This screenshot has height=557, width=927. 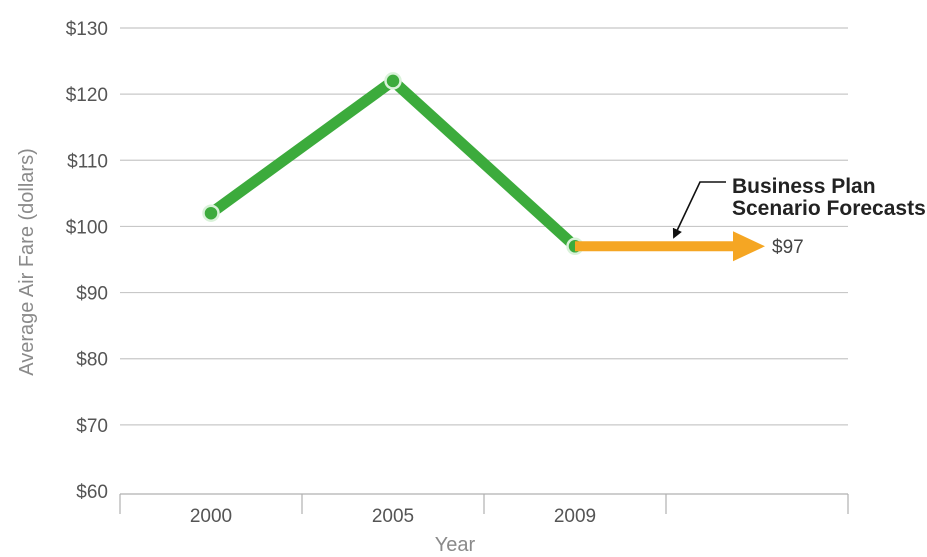 I want to click on y-tick-labels: $60 $70 $80 $90 $100 $110 $120 $130, so click(x=87, y=261).